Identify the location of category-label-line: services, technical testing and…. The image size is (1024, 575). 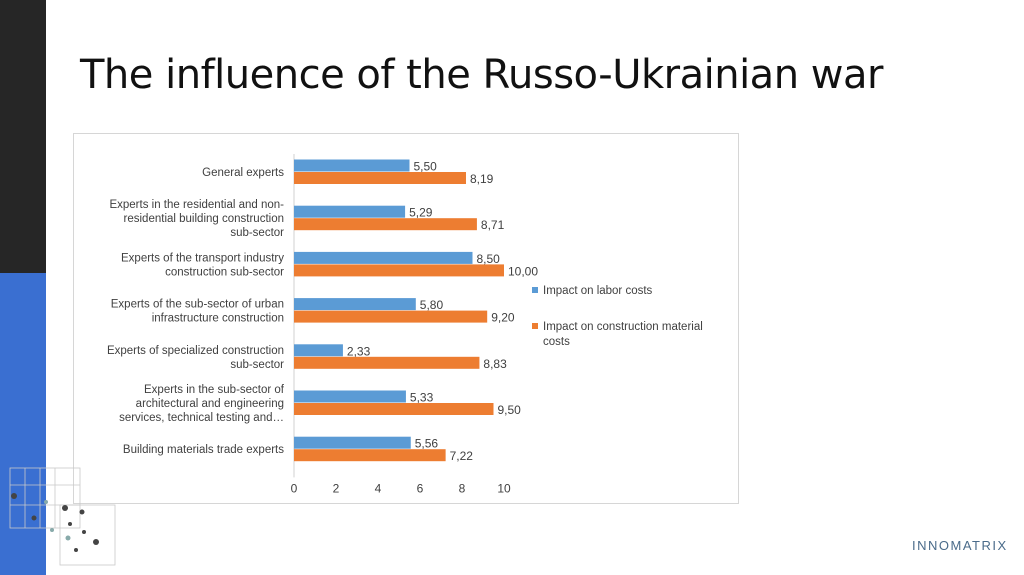
(201, 418).